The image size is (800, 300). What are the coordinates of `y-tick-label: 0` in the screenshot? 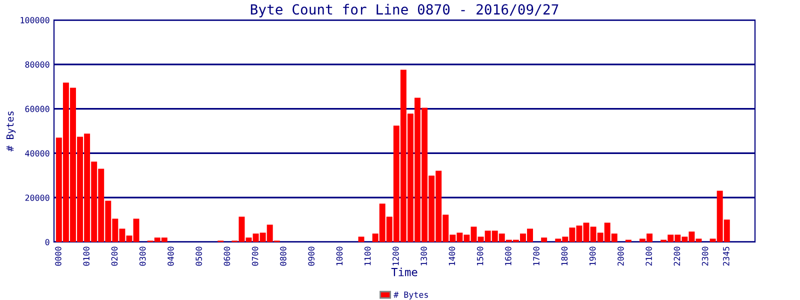 It's located at (47, 242).